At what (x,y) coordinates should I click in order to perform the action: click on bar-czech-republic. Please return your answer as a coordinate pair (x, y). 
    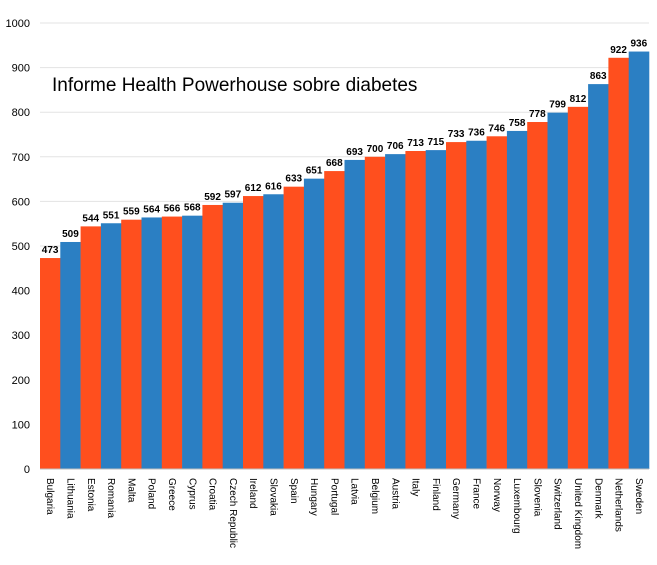
    Looking at the image, I should click on (233, 335).